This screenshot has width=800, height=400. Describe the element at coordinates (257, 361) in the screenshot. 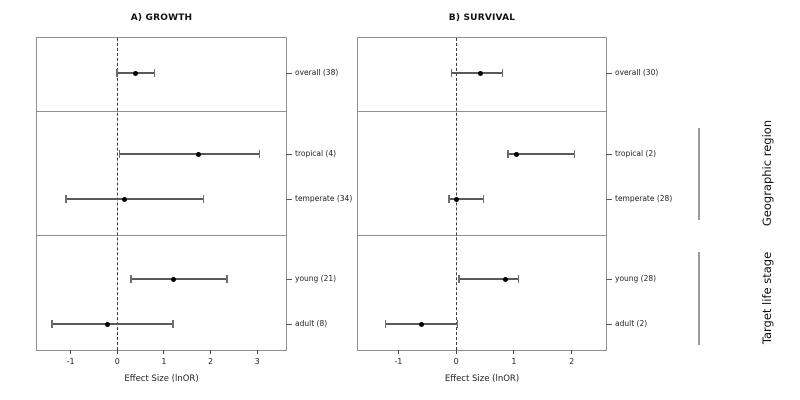

I see `x-axis-tick-label: 3` at that location.